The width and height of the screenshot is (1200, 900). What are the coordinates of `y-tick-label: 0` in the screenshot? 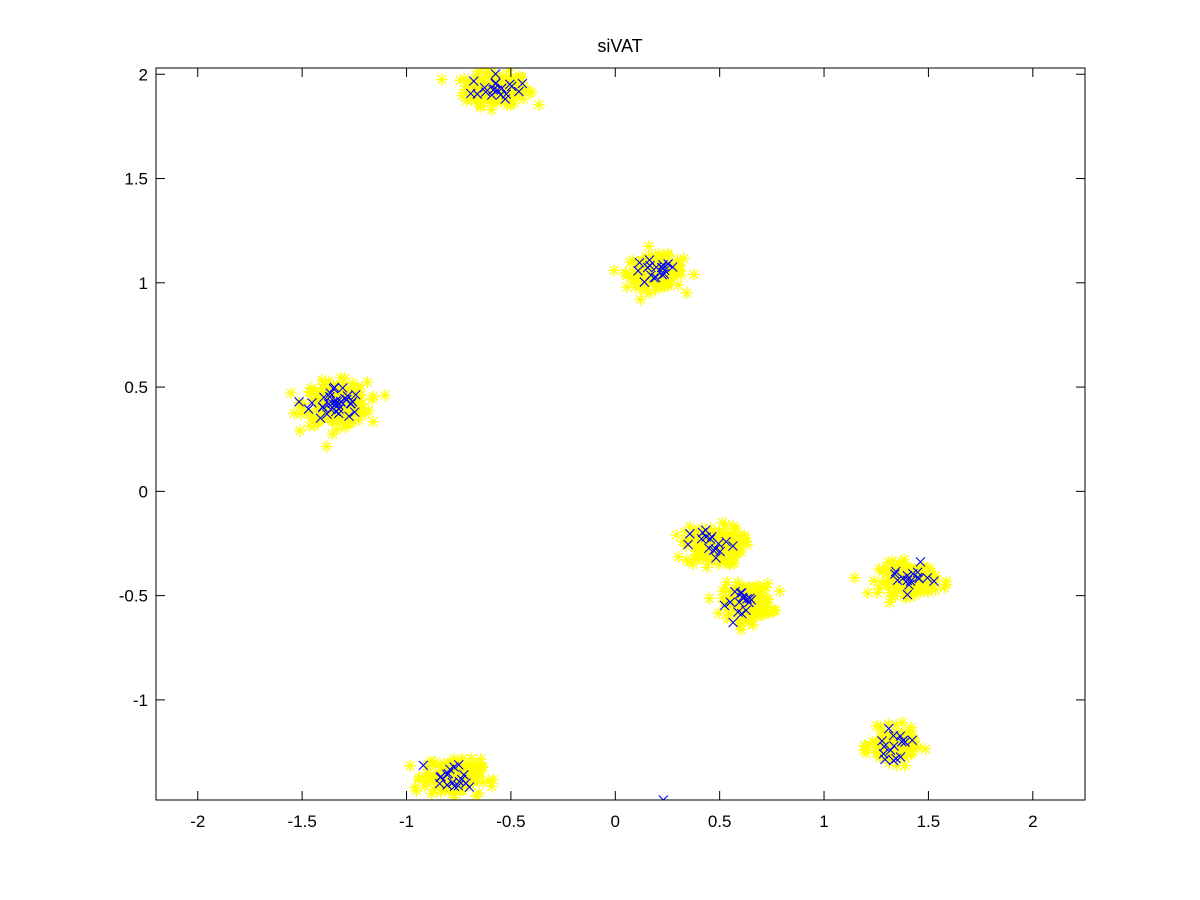 It's located at (143, 491).